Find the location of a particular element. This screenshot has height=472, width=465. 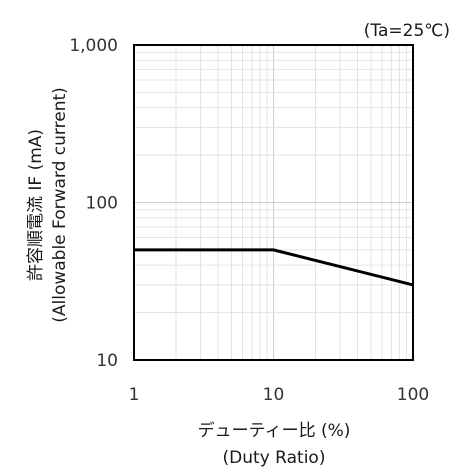

series-line is located at coordinates (274, 267).